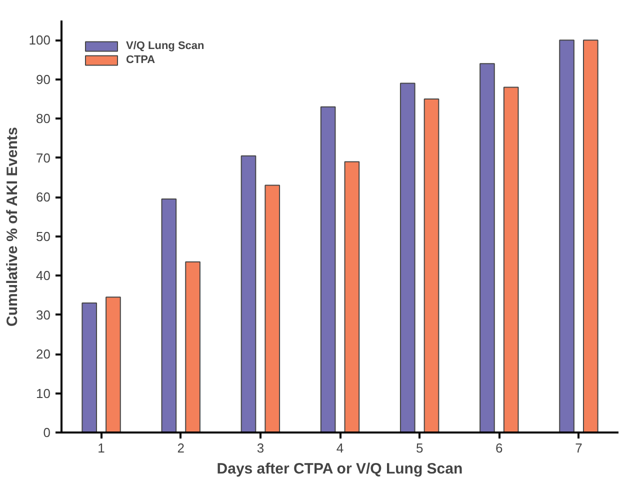 The width and height of the screenshot is (633, 480). I want to click on y-tick-label: 30, so click(43, 314).